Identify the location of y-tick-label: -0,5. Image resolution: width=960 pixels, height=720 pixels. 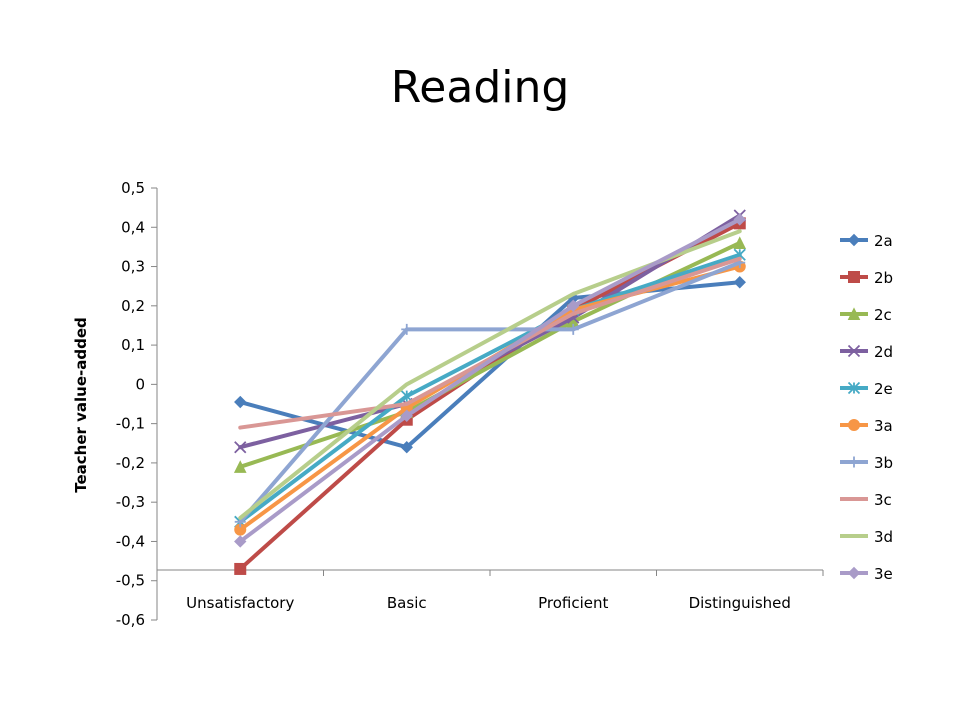
(130, 581).